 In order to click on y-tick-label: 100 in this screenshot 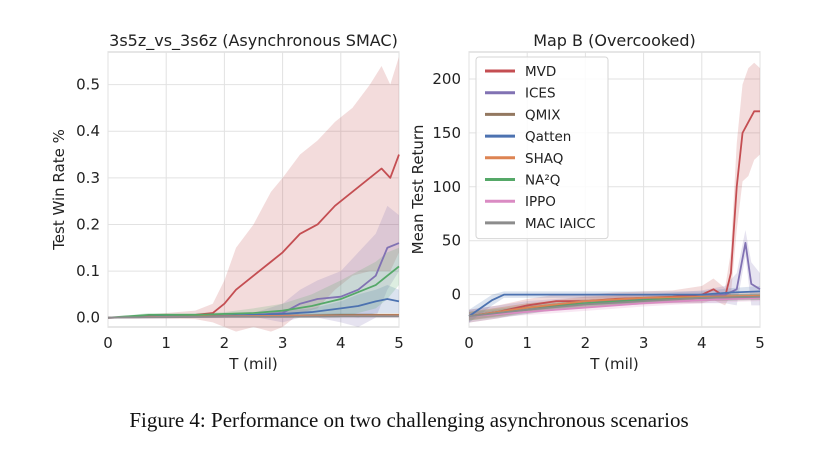, I will do `click(446, 187)`.